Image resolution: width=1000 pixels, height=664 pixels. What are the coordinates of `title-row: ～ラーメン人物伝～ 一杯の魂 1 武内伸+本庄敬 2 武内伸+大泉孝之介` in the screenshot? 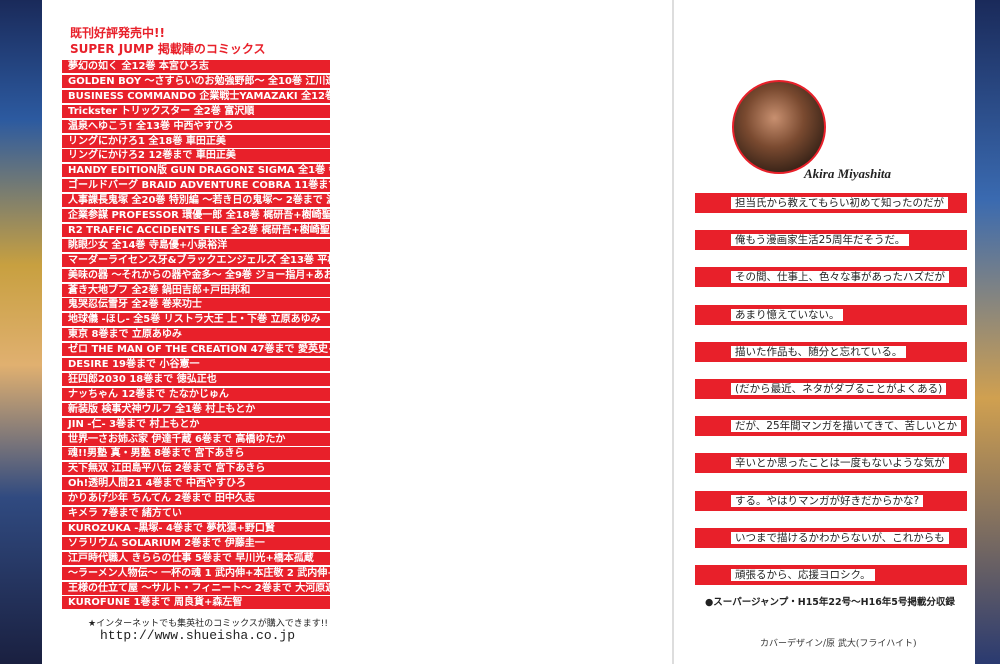 It's located at (196, 573).